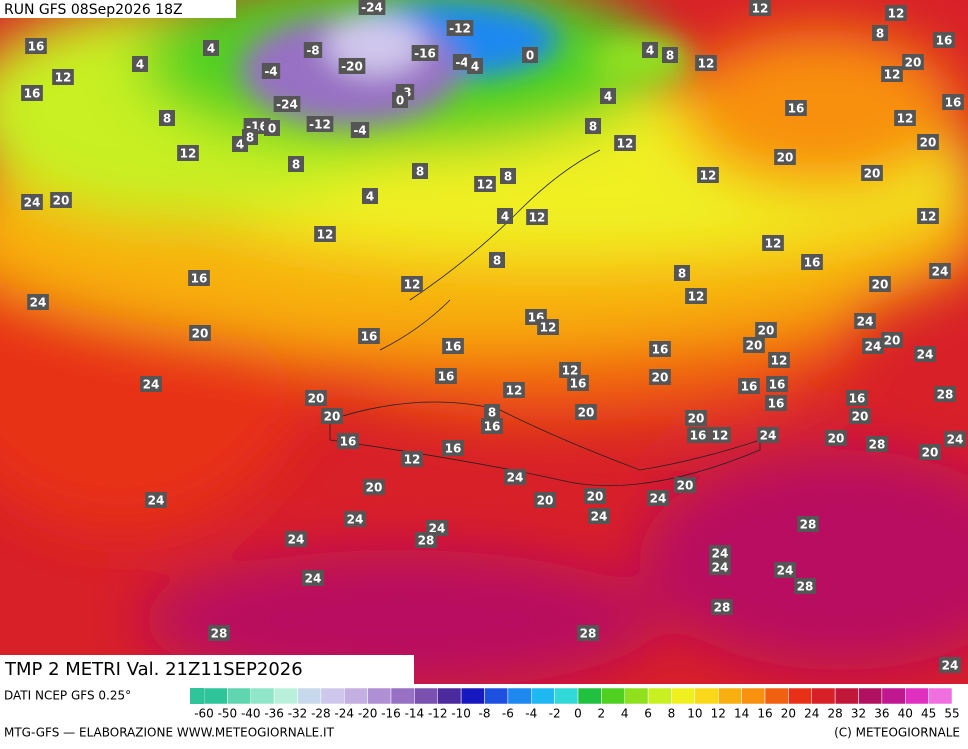 The width and height of the screenshot is (968, 749). I want to click on temp-value: -4, so click(461, 63).